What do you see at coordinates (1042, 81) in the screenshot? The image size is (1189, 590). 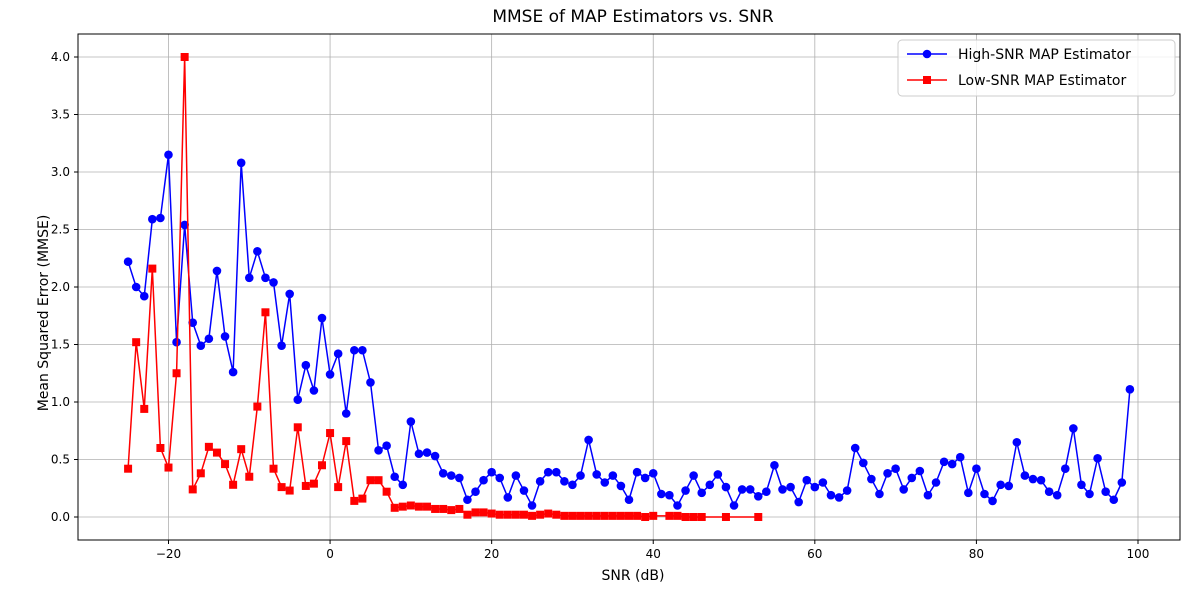 I see `legend-label-low-snr: Low-SNR MAP Estimator` at bounding box center [1042, 81].